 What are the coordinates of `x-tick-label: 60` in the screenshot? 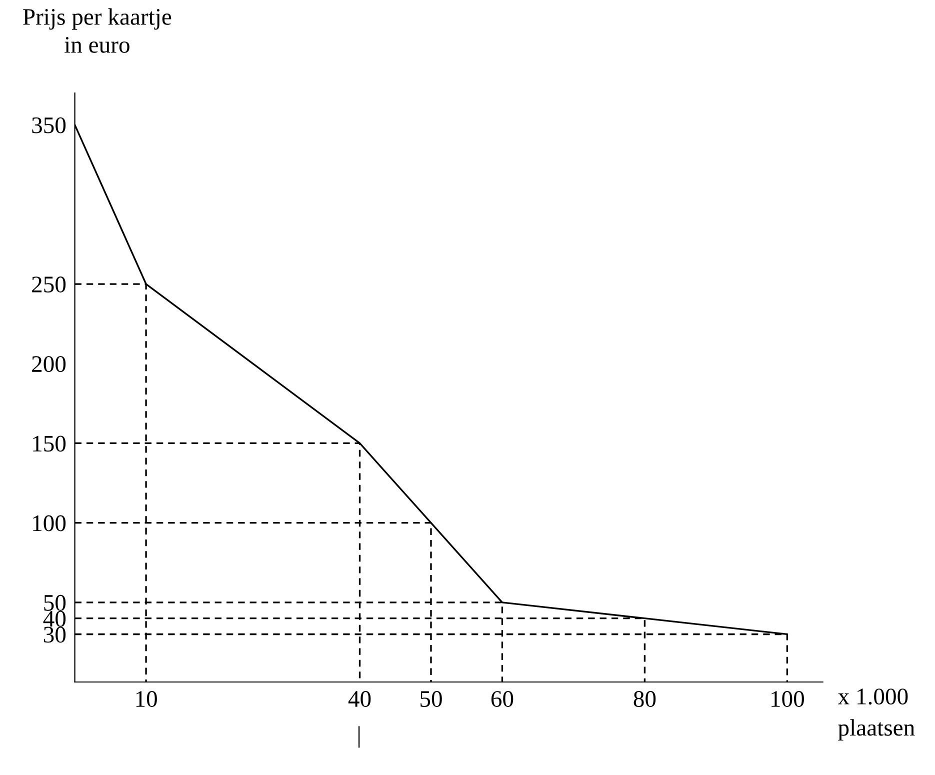 It's located at (502, 699).